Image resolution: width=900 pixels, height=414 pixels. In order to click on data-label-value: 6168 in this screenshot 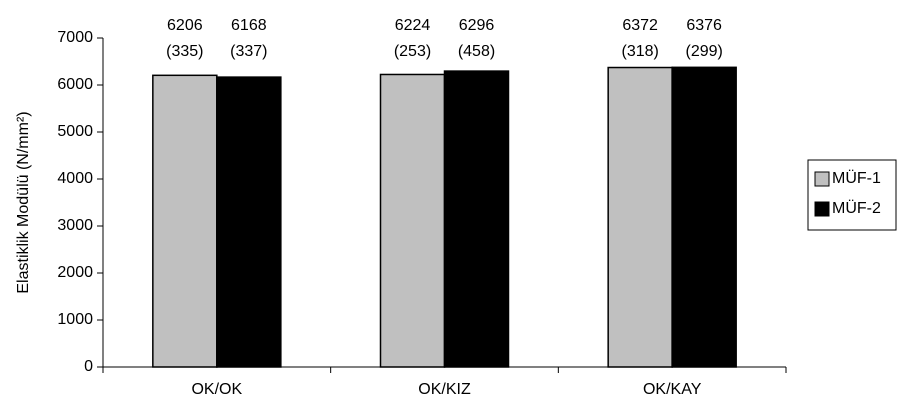, I will do `click(249, 25)`.